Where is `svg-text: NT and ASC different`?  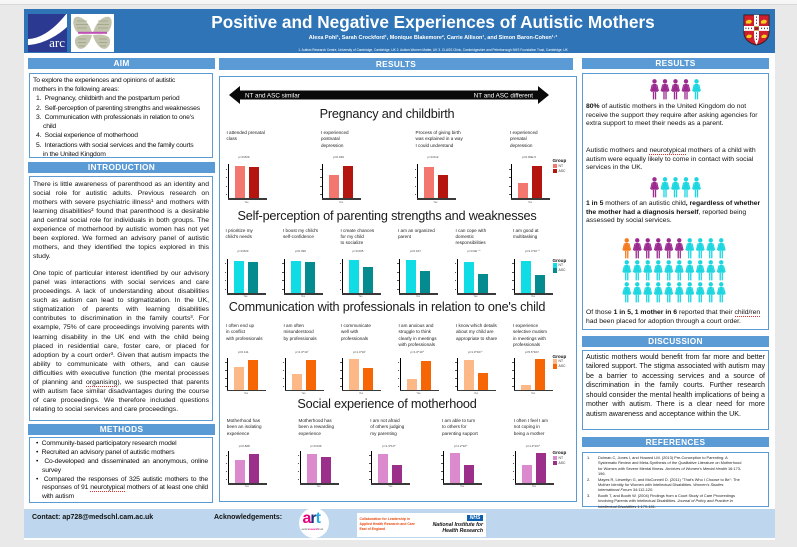
svg-text: NT and ASC different is located at coordinates (504, 95).